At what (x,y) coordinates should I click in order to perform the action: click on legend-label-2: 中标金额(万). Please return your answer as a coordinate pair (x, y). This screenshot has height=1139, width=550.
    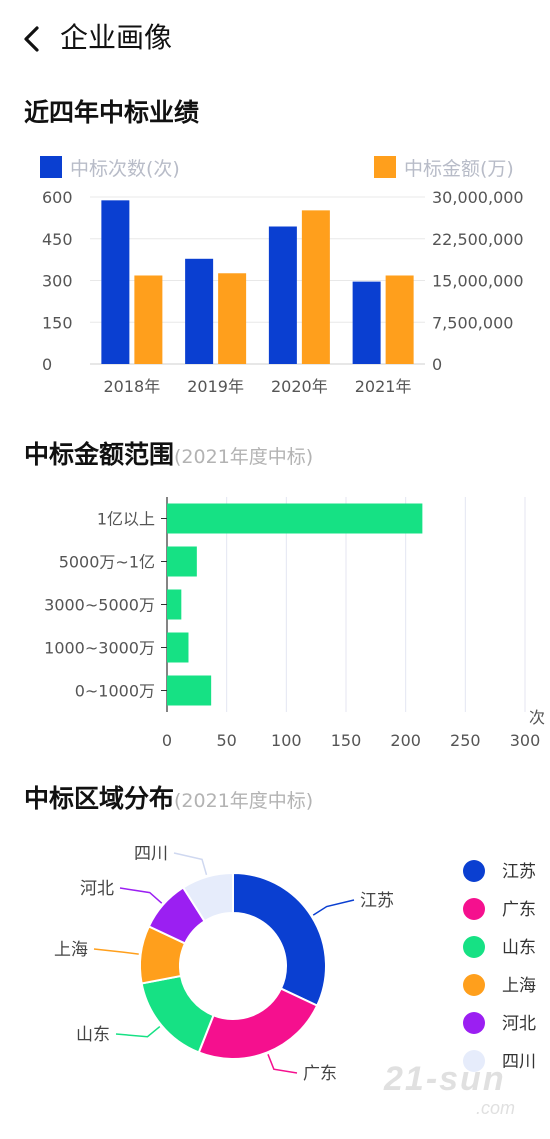
    Looking at the image, I should click on (459, 169).